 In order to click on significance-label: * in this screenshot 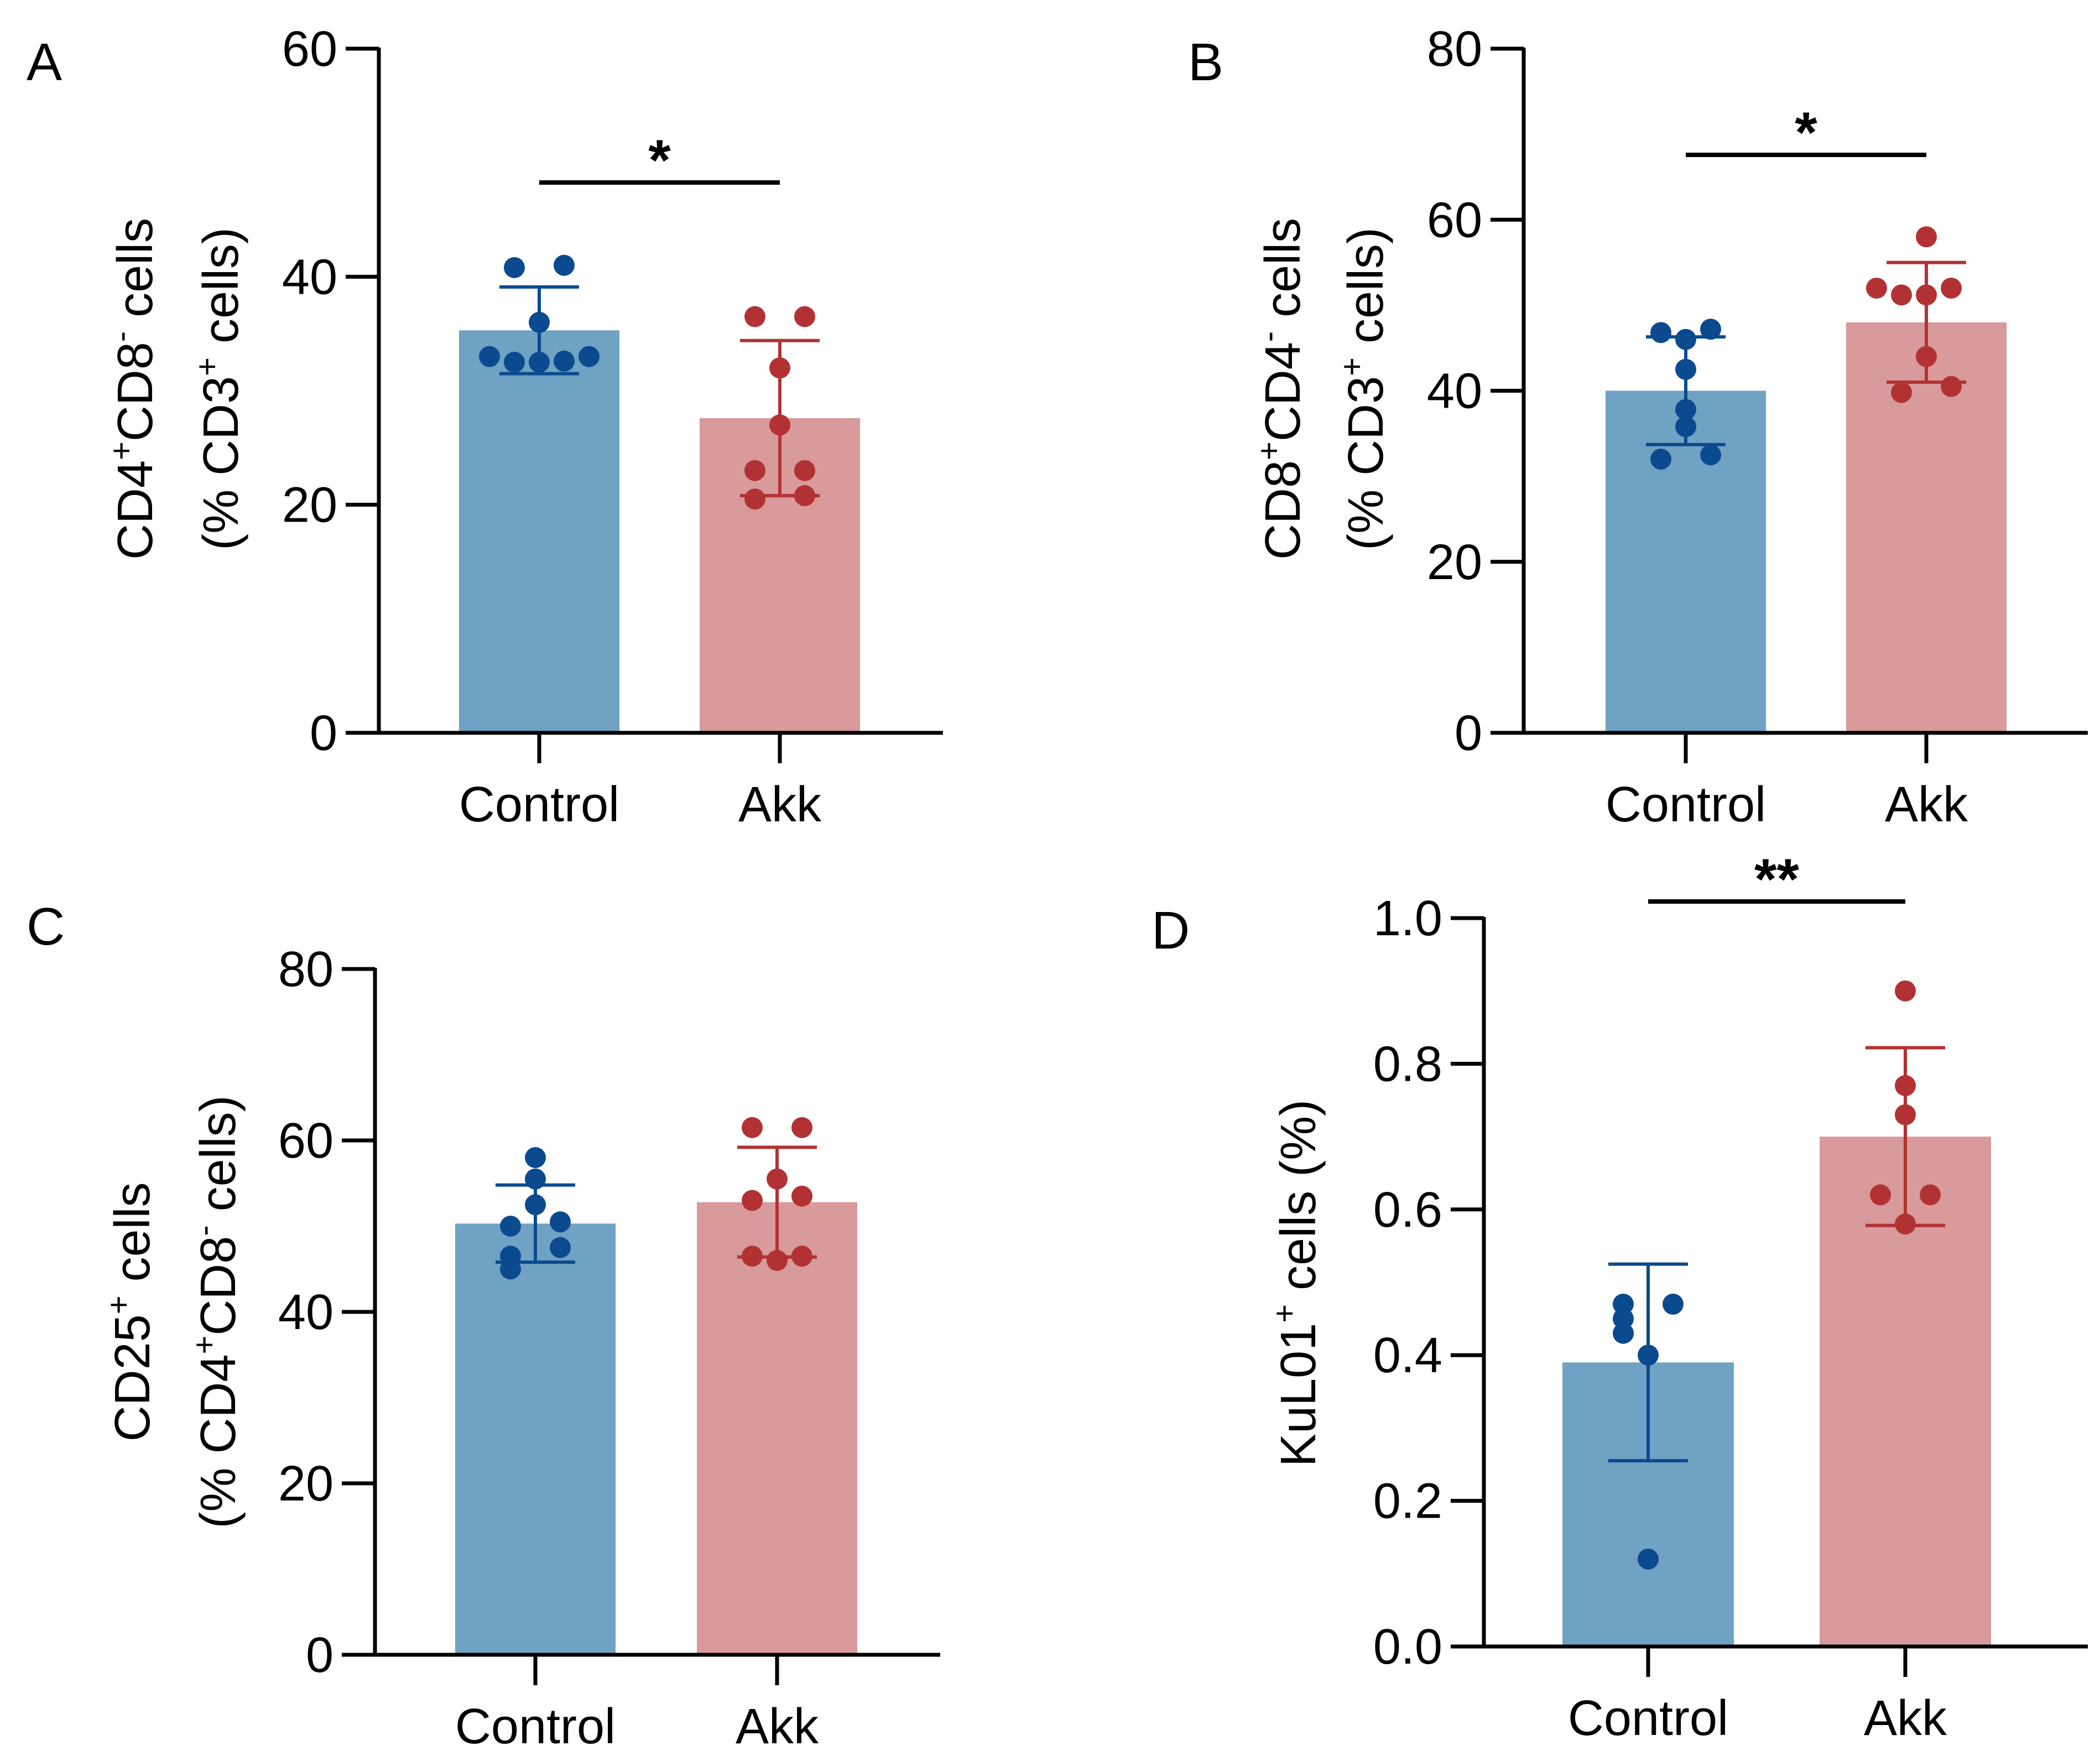, I will do `click(1806, 133)`.